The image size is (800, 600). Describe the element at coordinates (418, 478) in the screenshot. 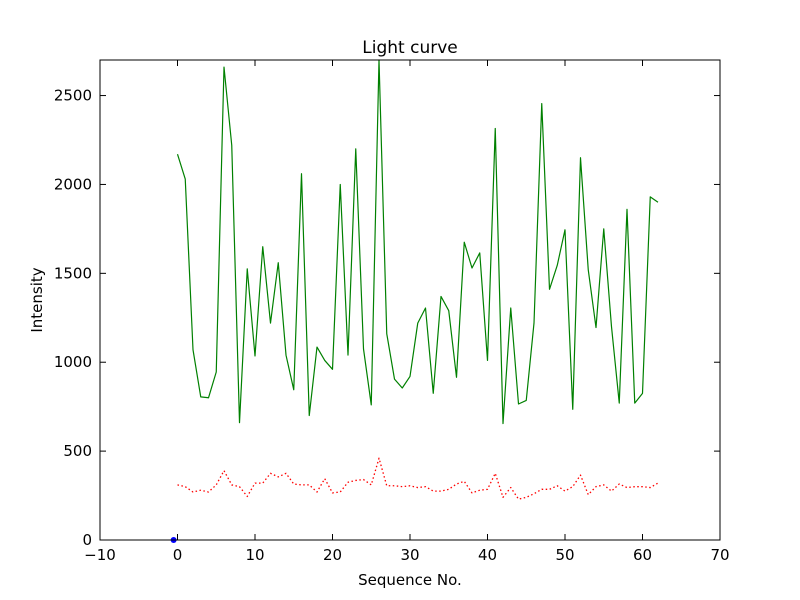

I see `series-1-line` at that location.